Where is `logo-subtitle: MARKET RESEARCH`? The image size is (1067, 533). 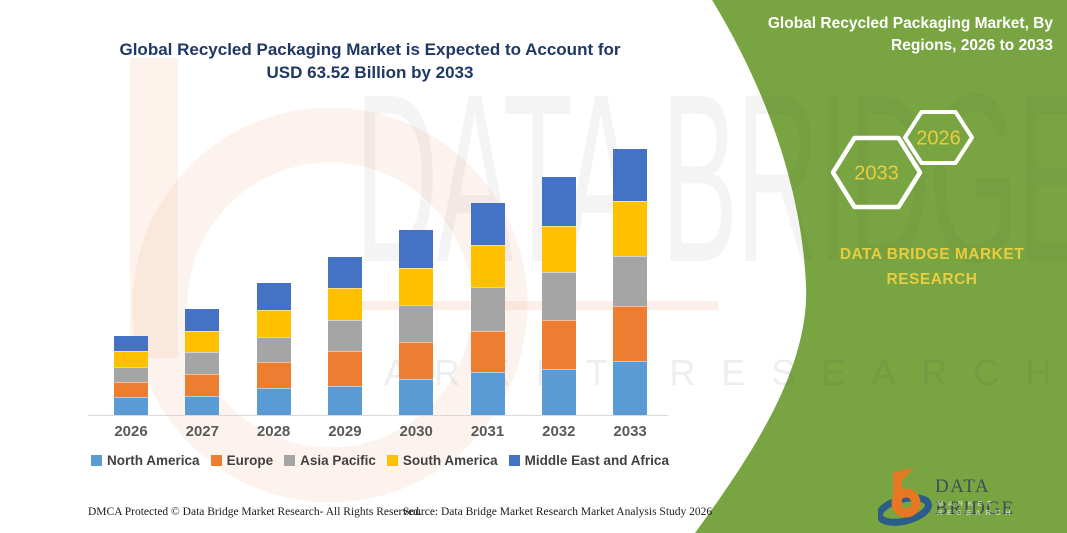 logo-subtitle: MARKET RESEARCH is located at coordinates (976, 508).